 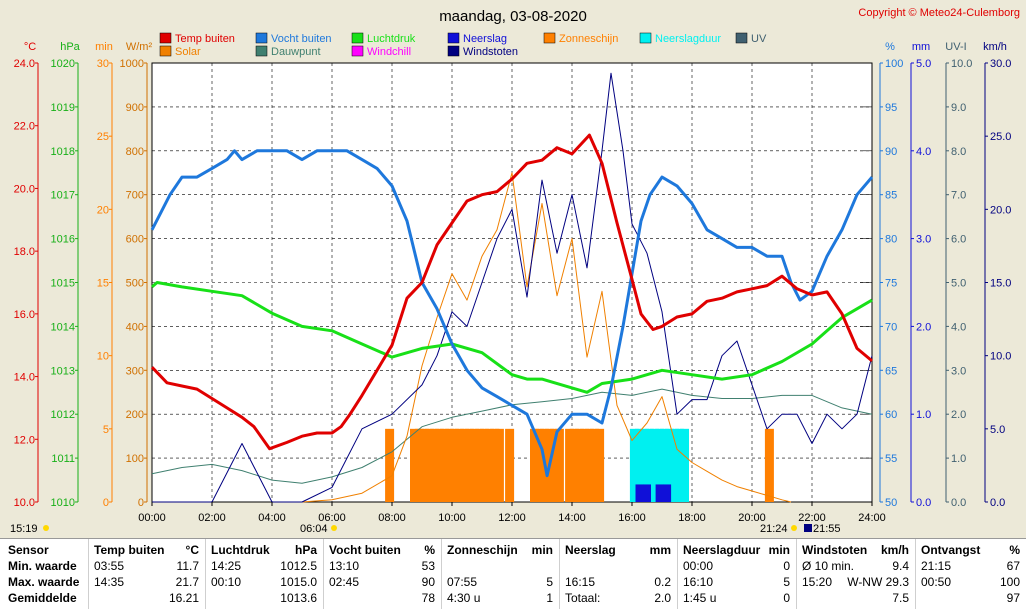 I want to click on stats-unit: hPa, so click(x=305, y=550).